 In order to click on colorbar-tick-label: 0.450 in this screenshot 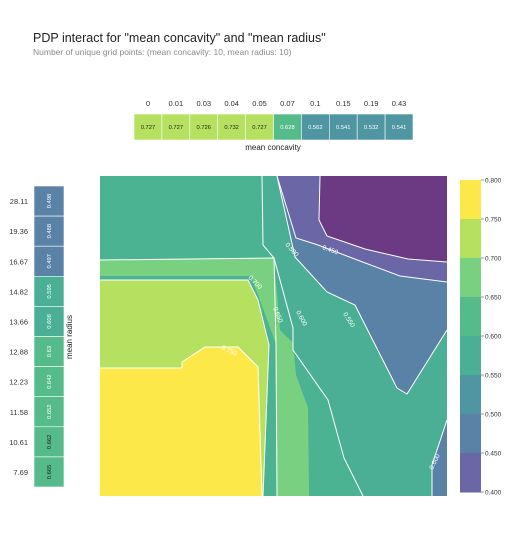, I will do `click(493, 453)`.